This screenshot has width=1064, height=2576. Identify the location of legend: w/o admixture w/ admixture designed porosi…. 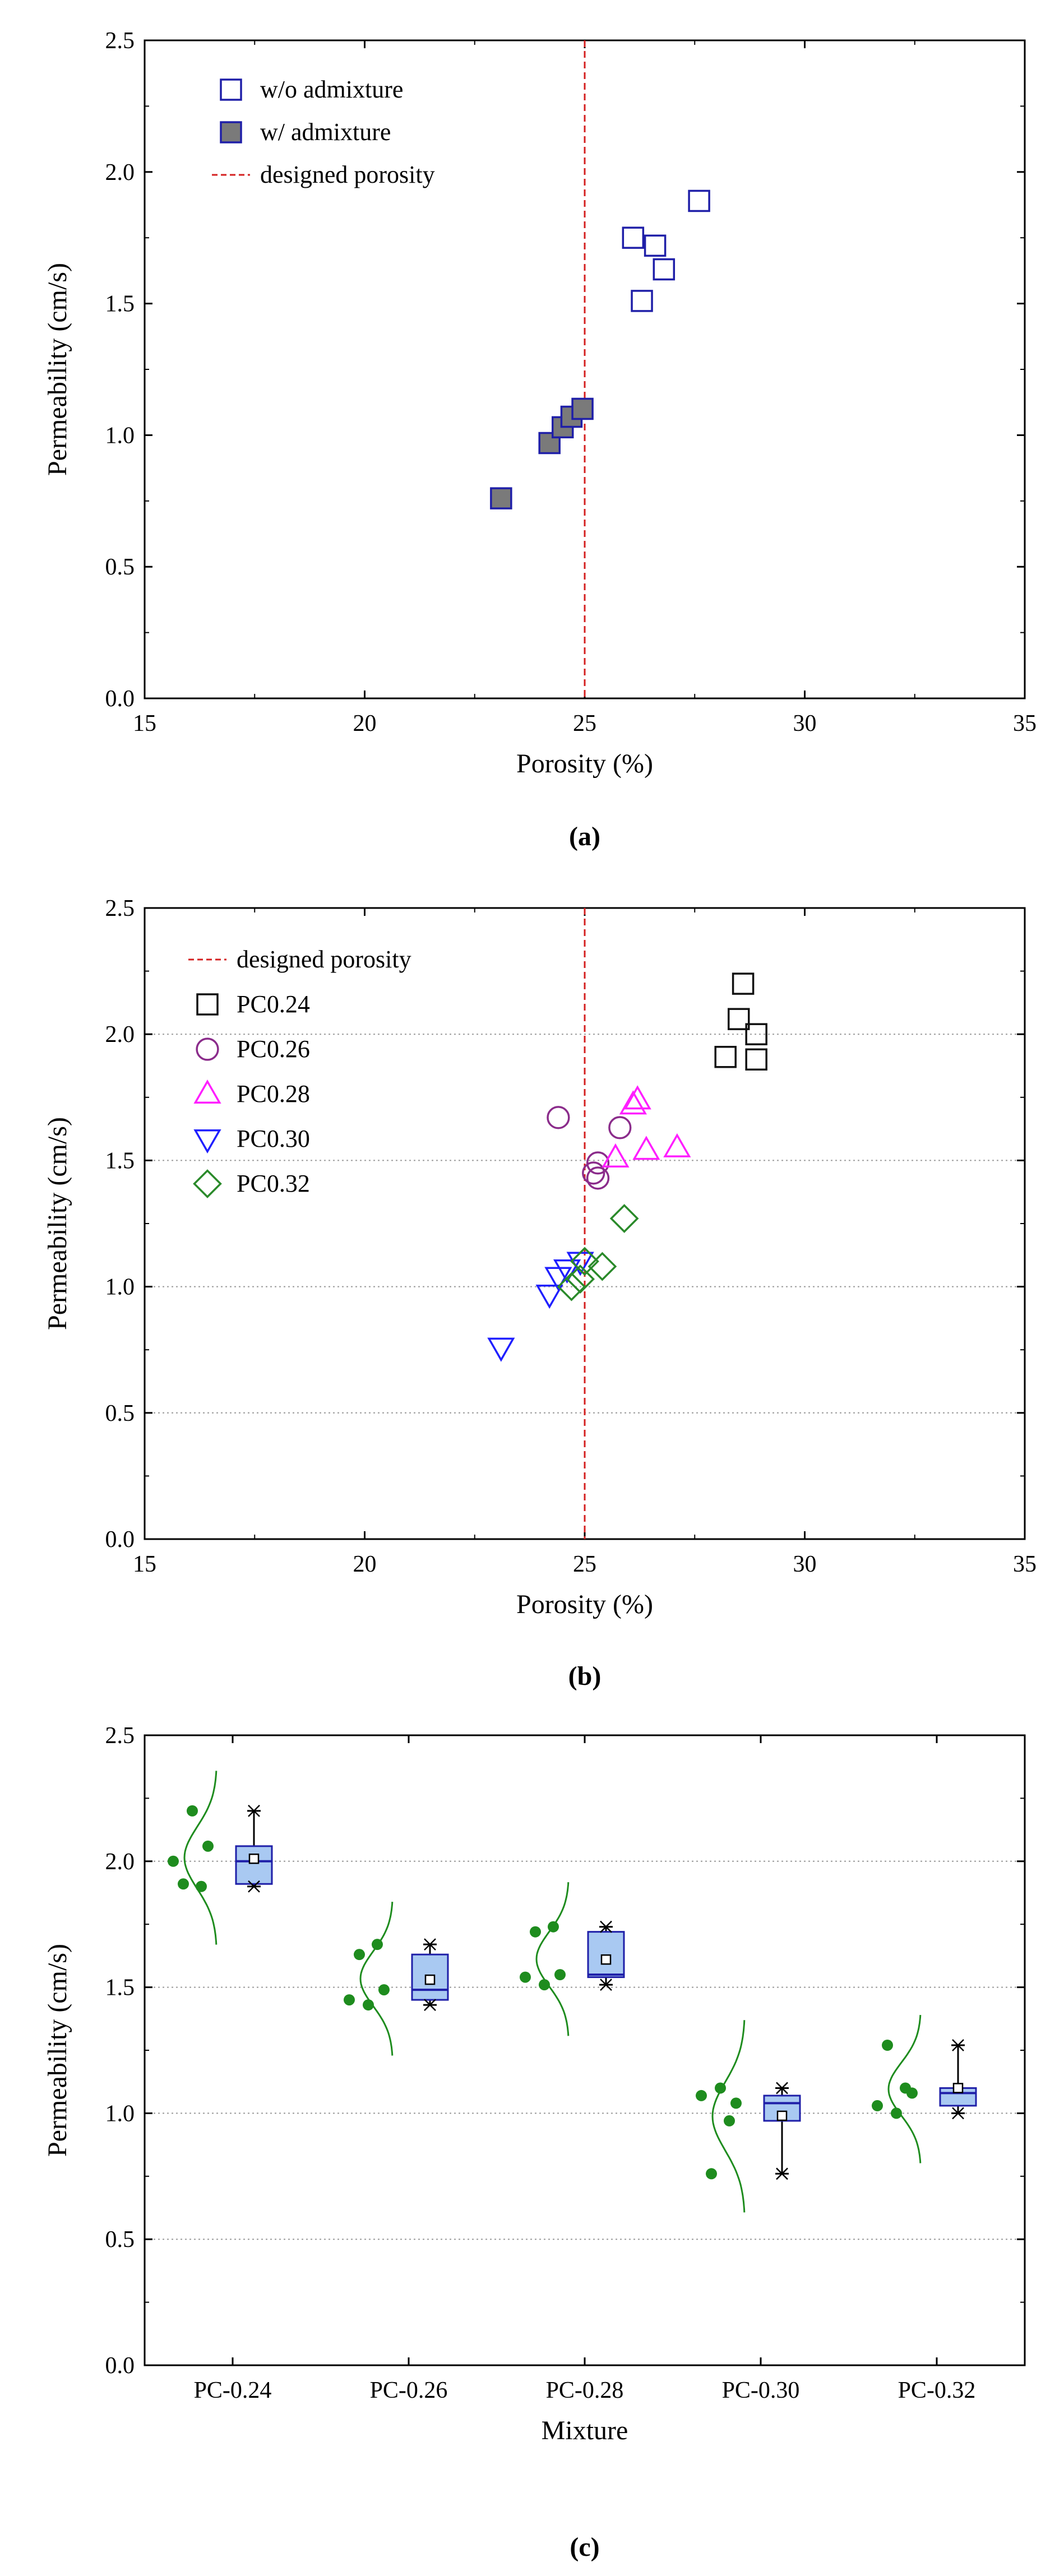
(323, 132).